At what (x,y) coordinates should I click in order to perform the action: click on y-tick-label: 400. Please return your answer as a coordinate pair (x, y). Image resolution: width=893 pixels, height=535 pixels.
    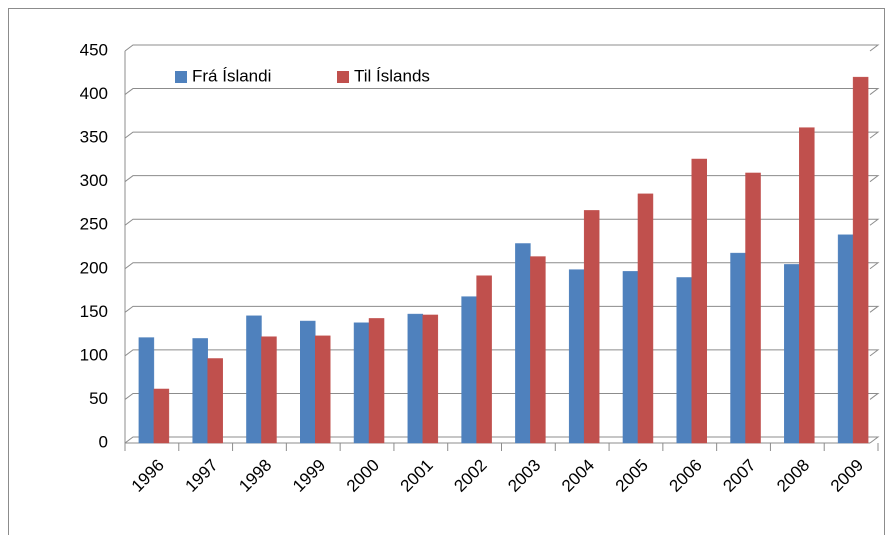
    Looking at the image, I should click on (94, 93).